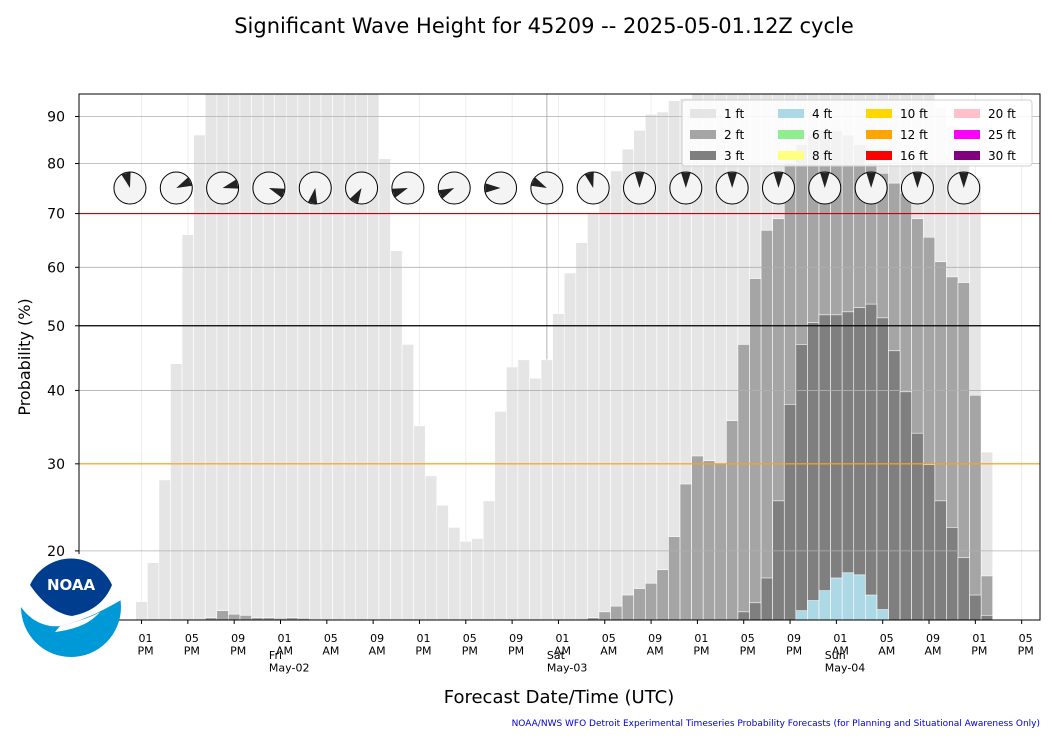 The height and width of the screenshot is (743, 1054). Describe the element at coordinates (56, 552) in the screenshot. I see `y-tick-label: 20` at that location.